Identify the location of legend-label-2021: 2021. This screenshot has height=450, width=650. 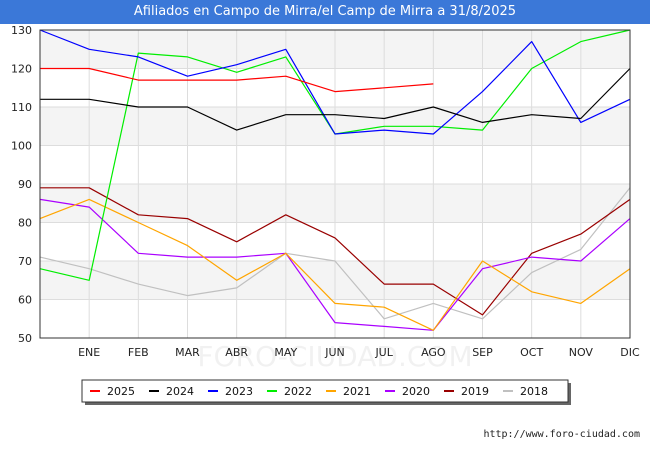
(357, 391).